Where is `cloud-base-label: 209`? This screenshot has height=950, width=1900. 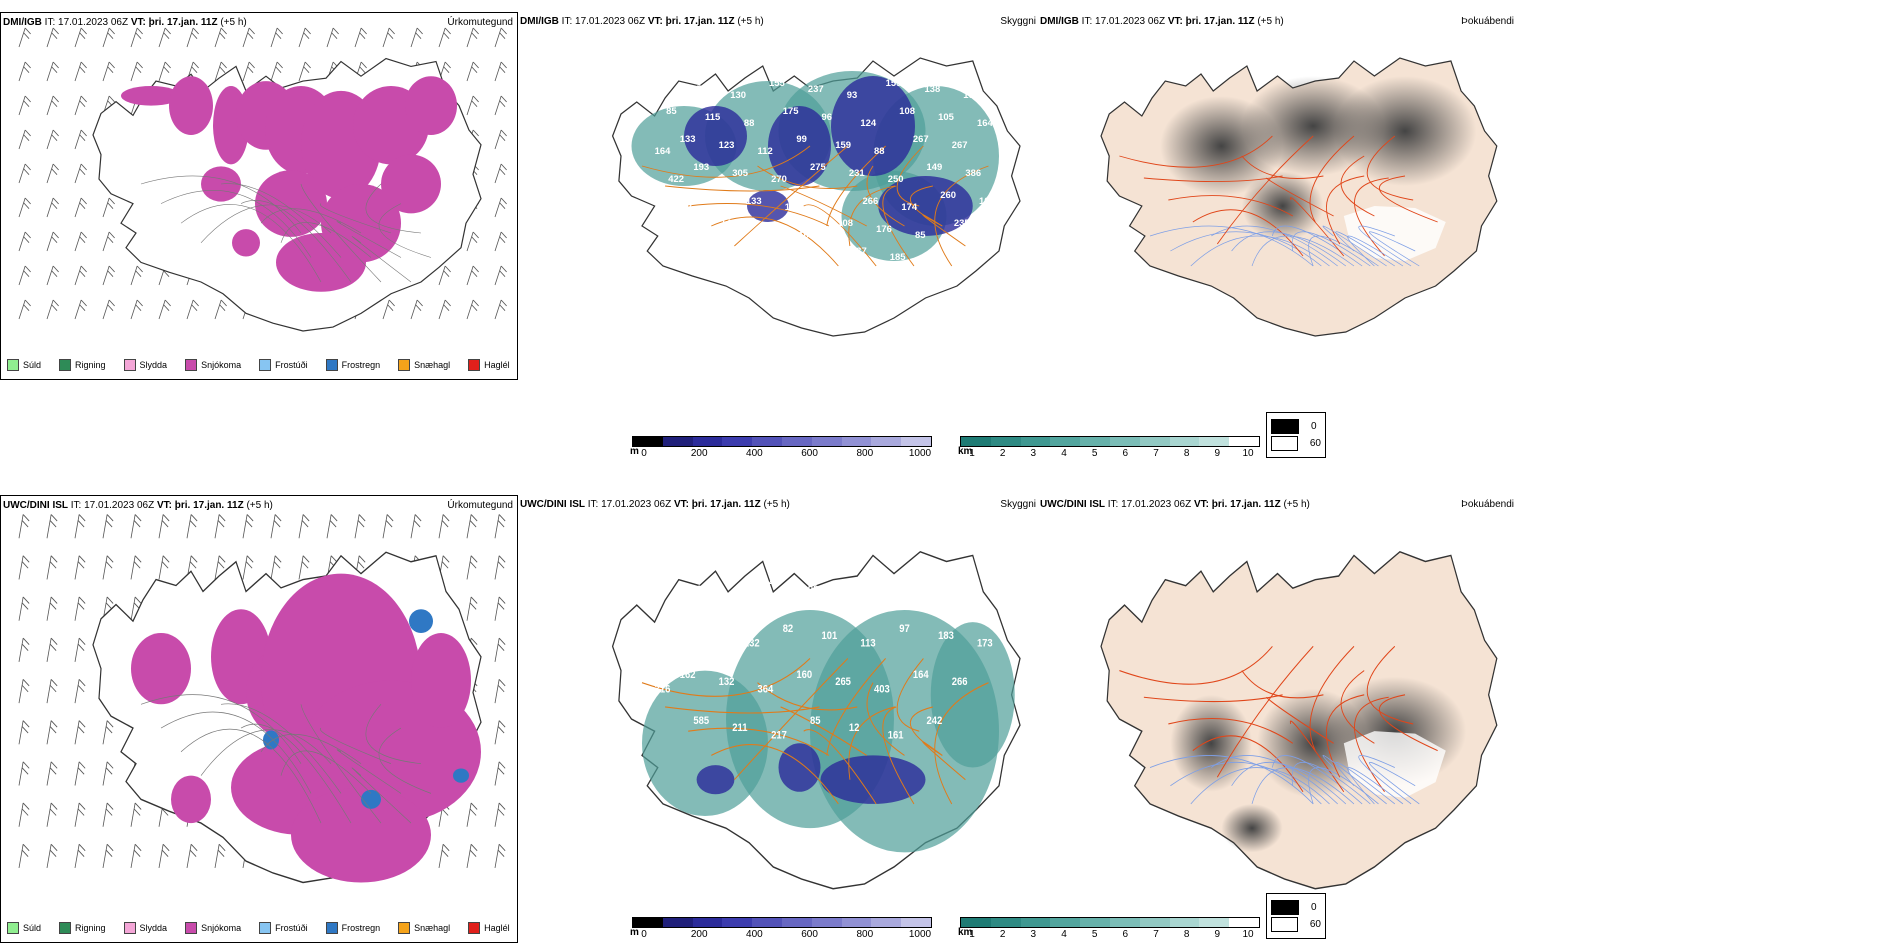 cloud-base-label: 209 is located at coordinates (742, 251).